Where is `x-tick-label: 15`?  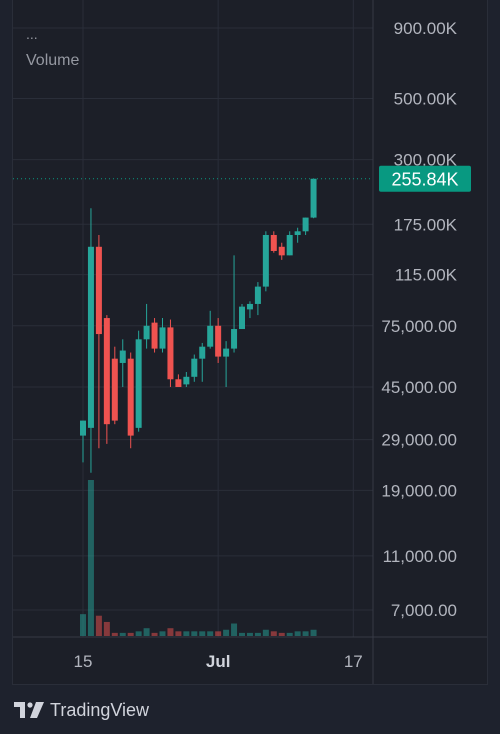 x-tick-label: 15 is located at coordinates (83, 661).